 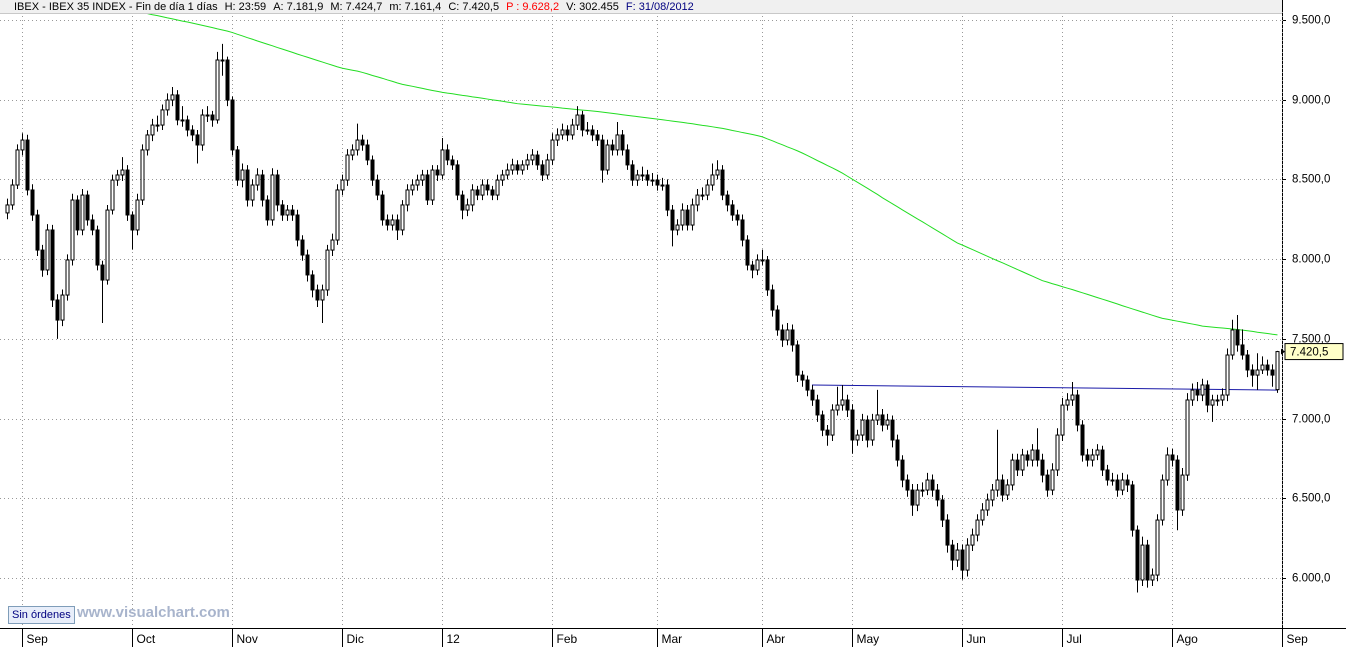 I want to click on x-tick-label: Jul, so click(x=1074, y=639).